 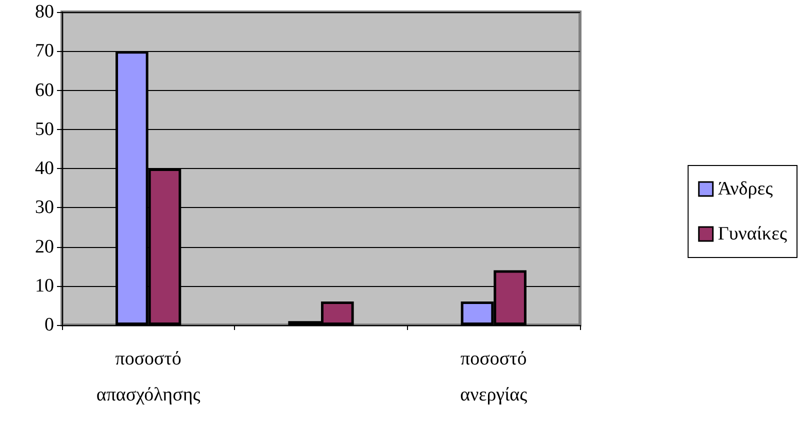 I want to click on x-tick-label: ποσοστό απασχόλησης, so click(x=148, y=377).